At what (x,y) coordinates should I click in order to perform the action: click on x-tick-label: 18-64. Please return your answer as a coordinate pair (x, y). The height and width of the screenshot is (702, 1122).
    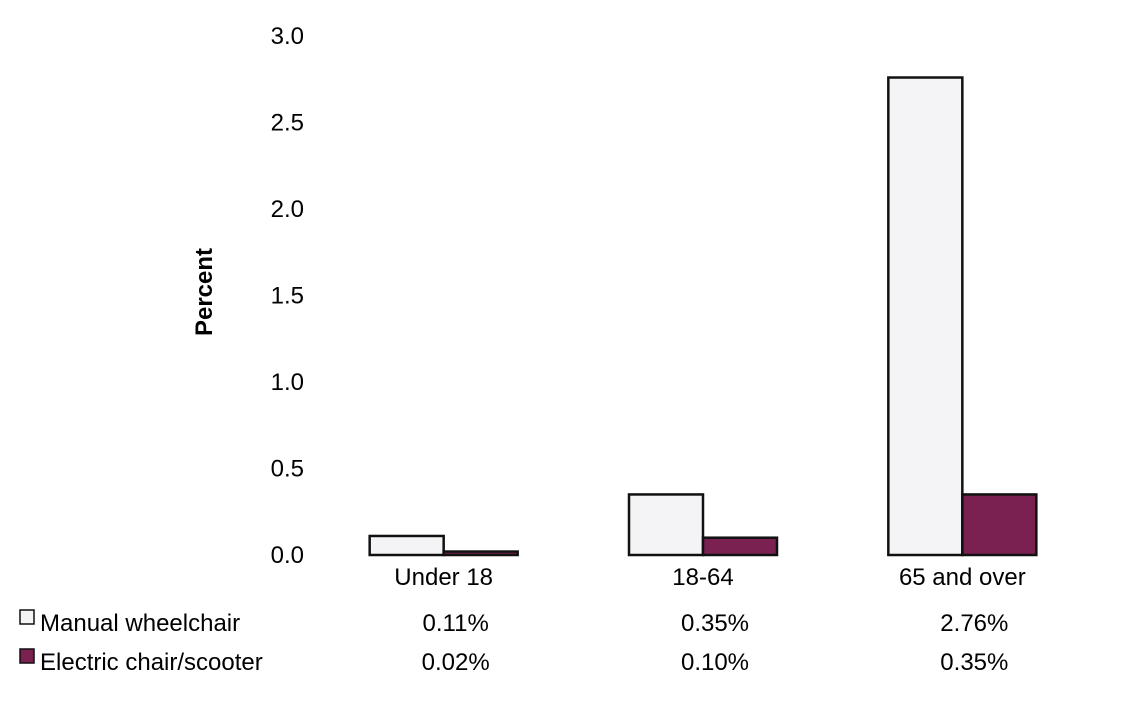
    Looking at the image, I should click on (702, 577).